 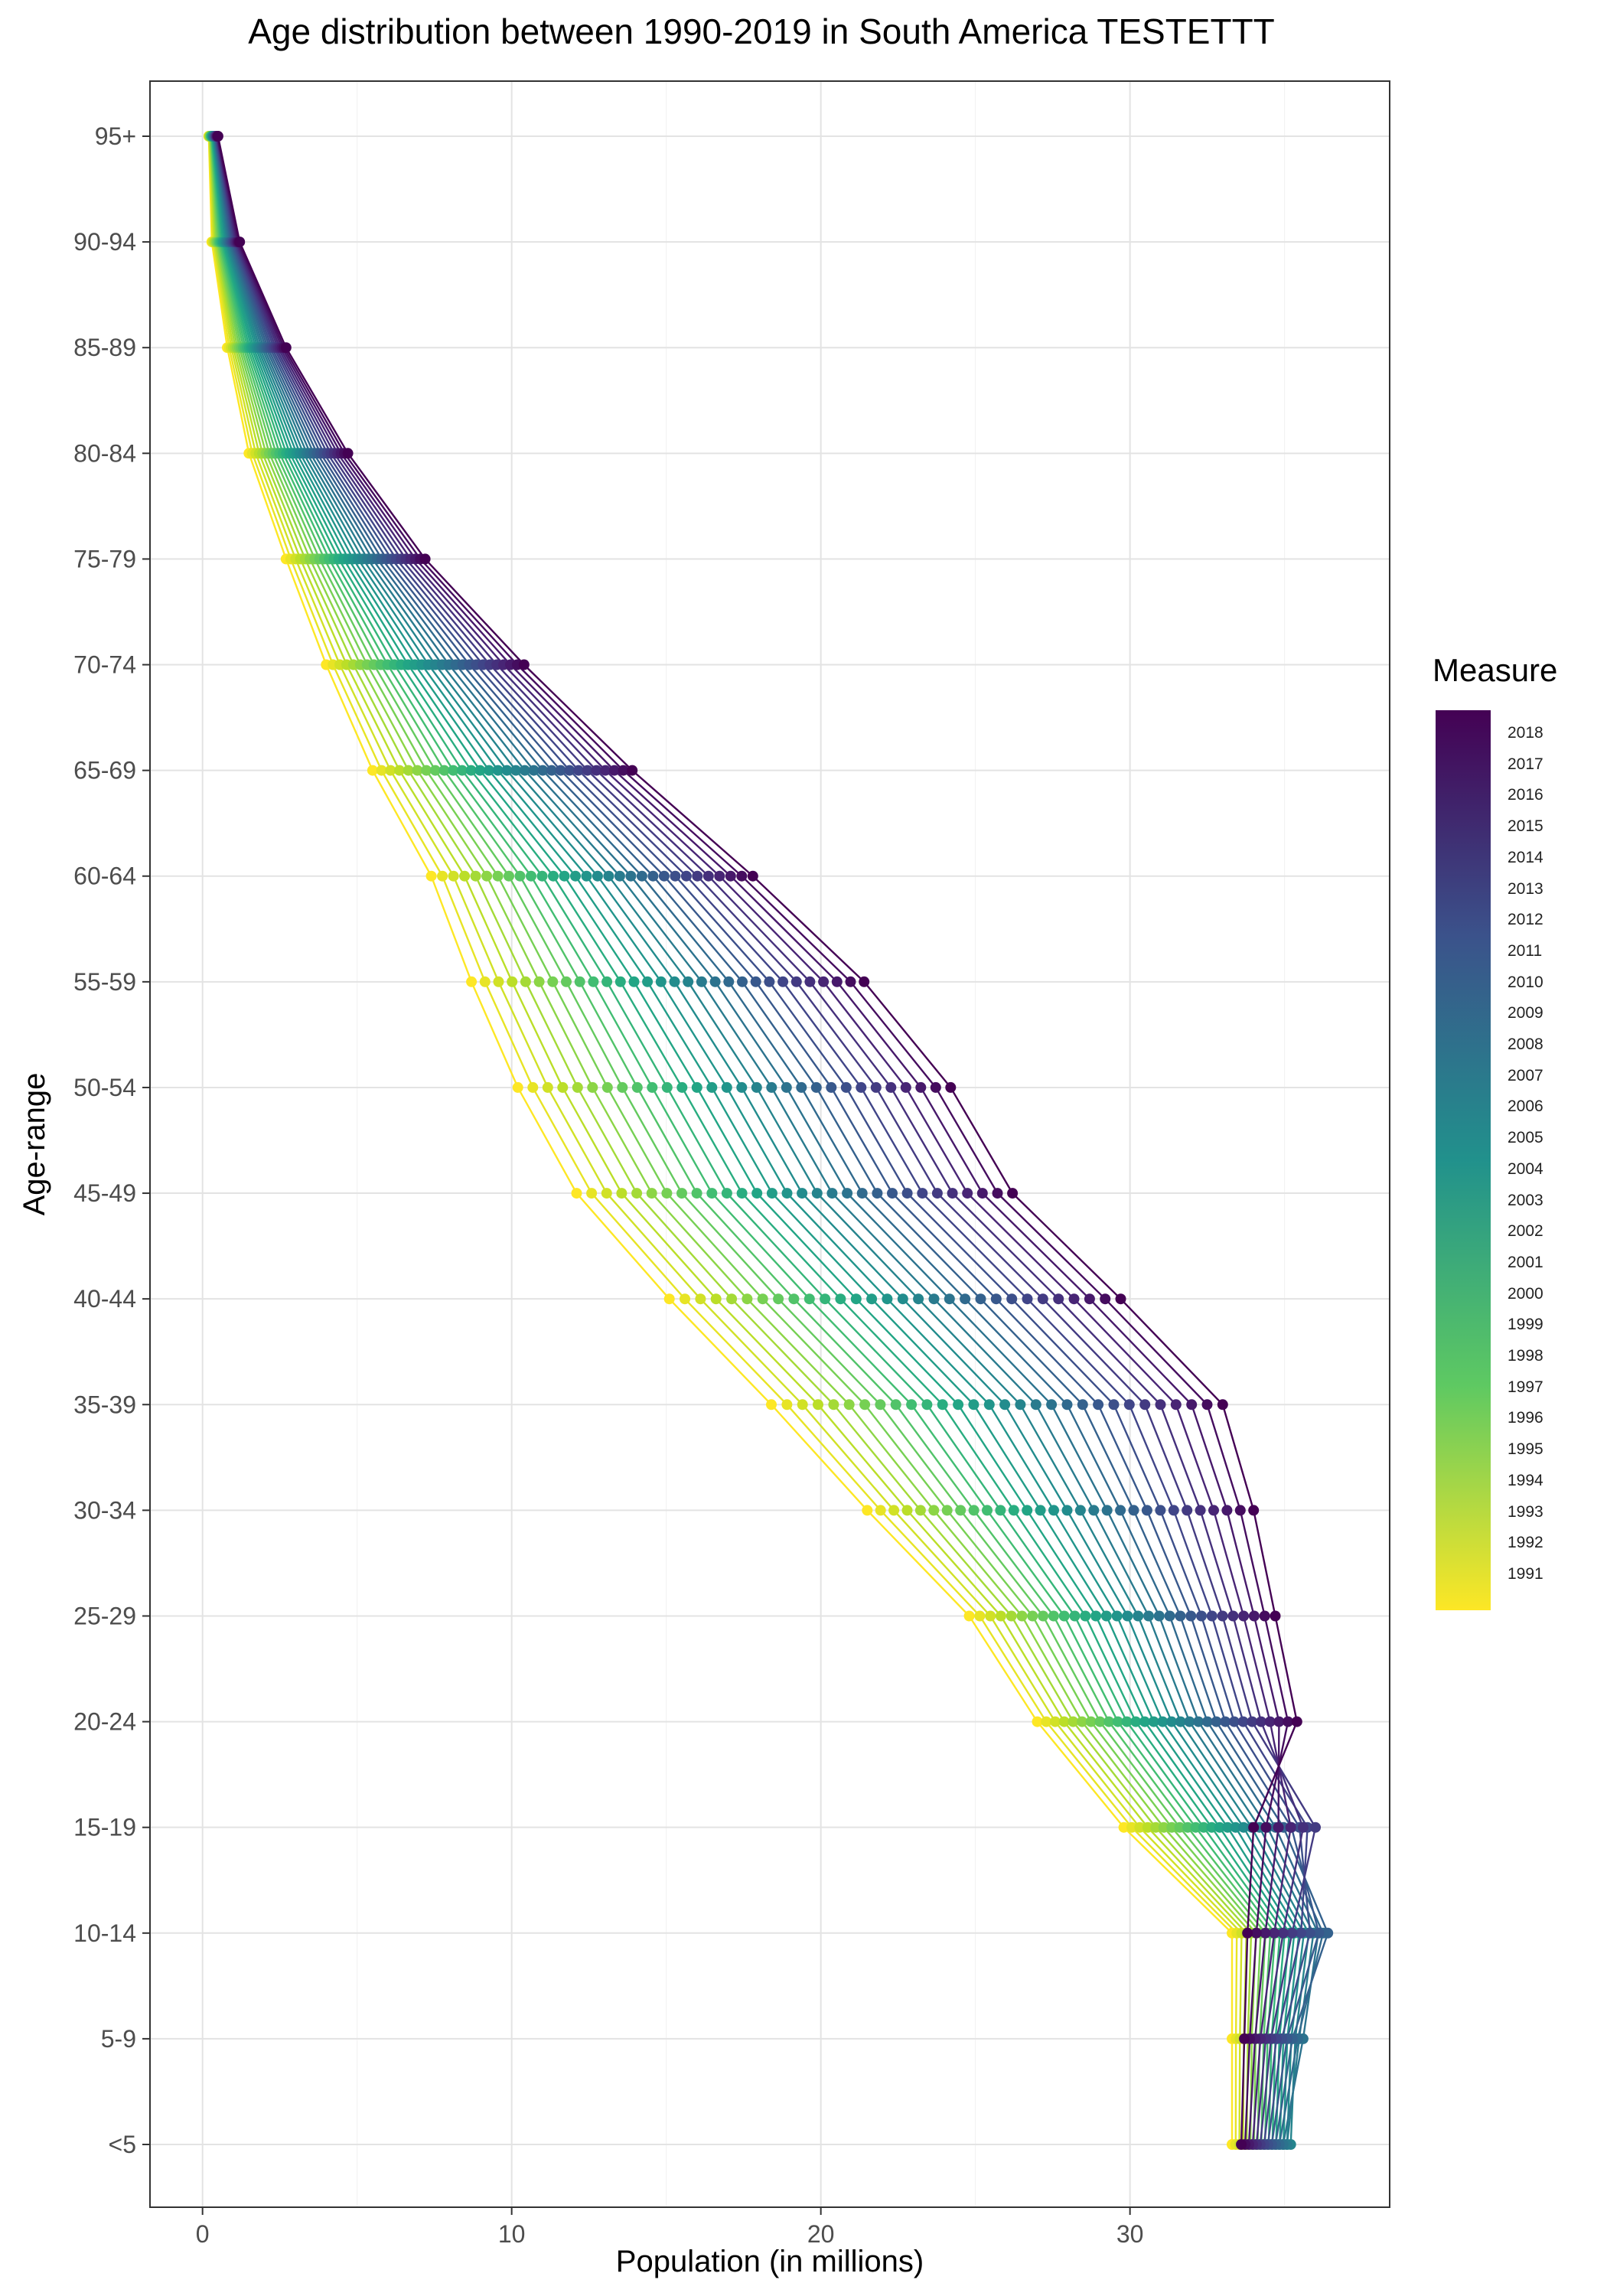 What do you see at coordinates (104, 1299) in the screenshot?
I see `y-tick-label: 40-44` at bounding box center [104, 1299].